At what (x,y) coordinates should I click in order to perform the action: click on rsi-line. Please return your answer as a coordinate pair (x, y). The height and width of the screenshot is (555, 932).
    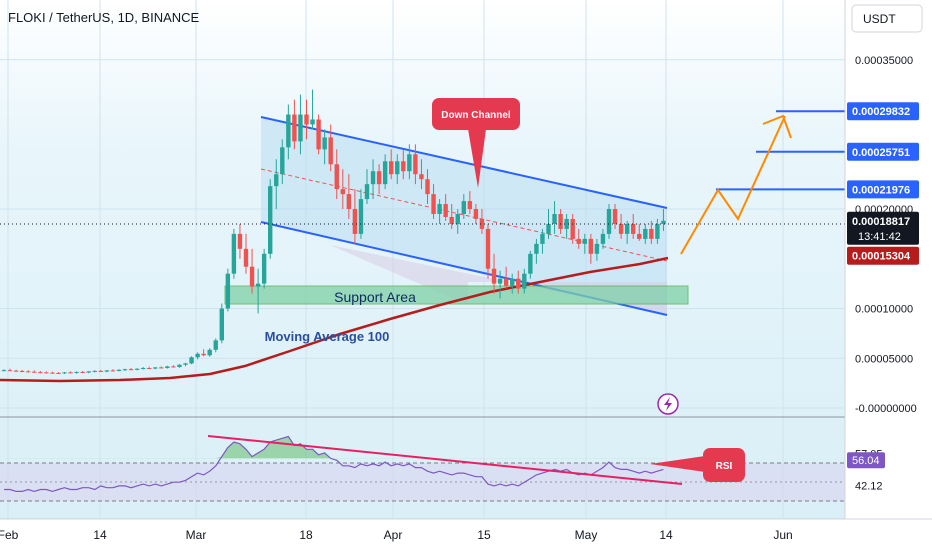
    Looking at the image, I should click on (334, 464).